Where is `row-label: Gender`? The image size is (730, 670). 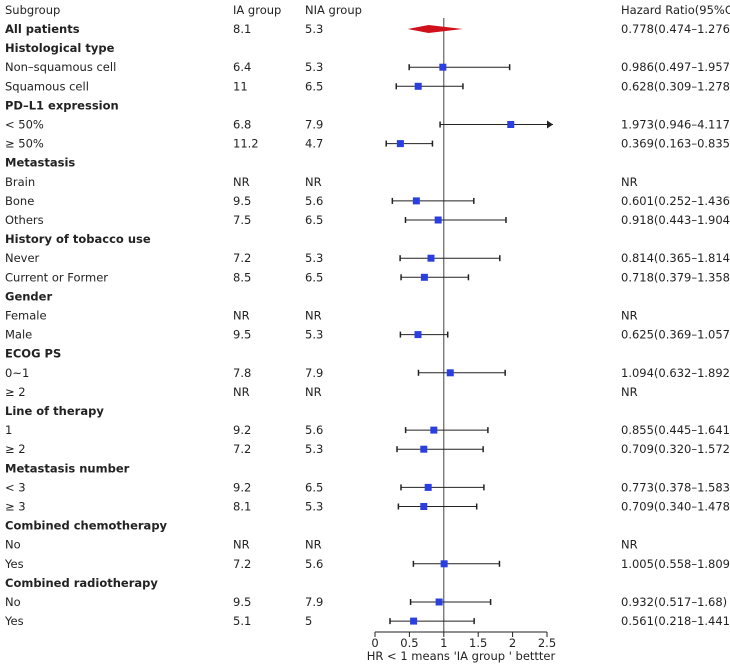 row-label: Gender is located at coordinates (28, 296).